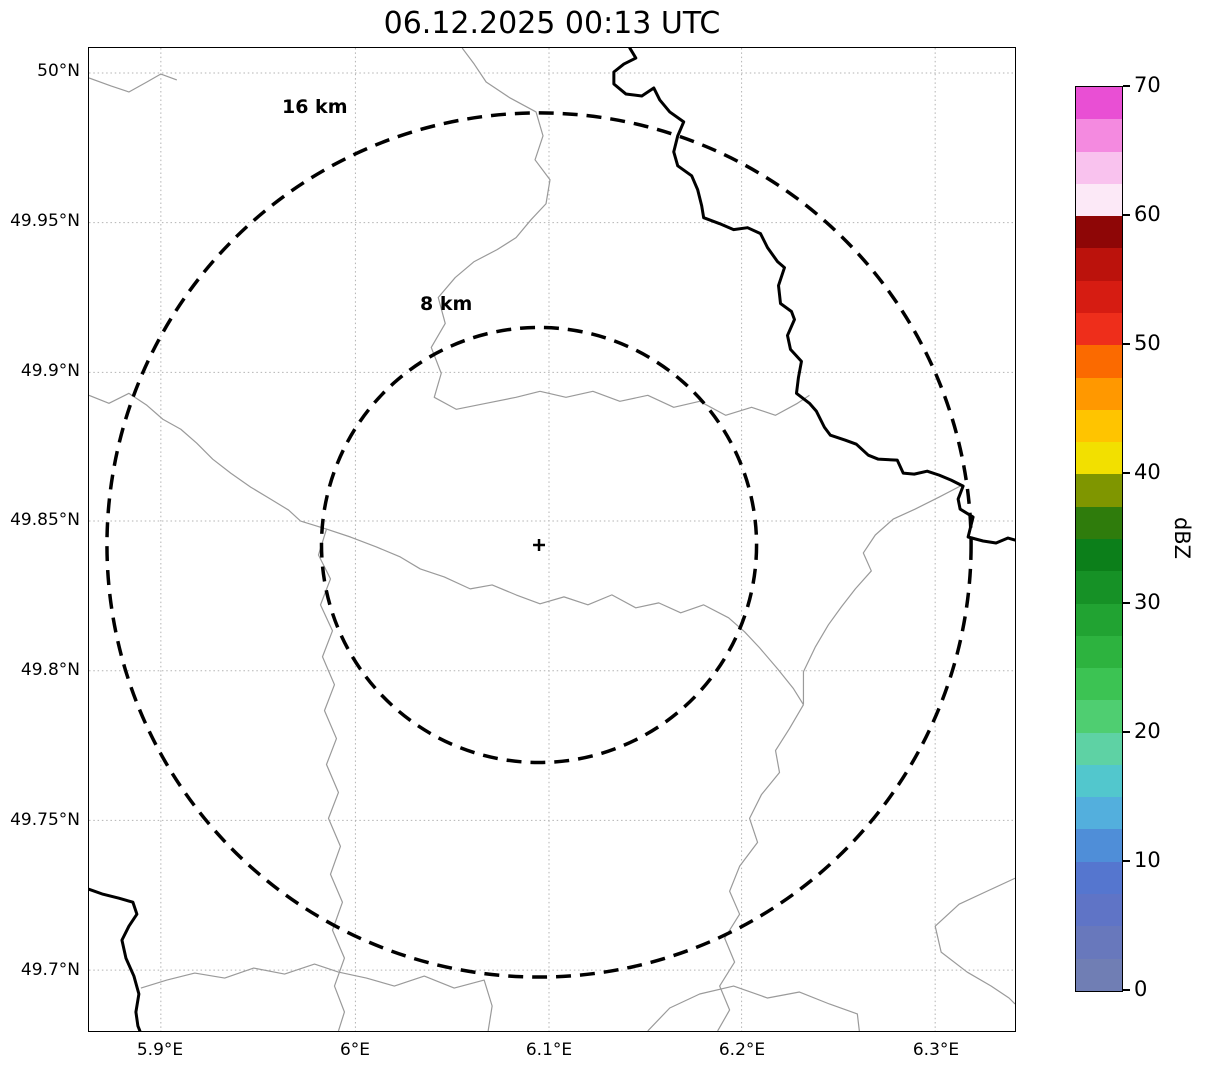 The height and width of the screenshot is (1069, 1207). Describe the element at coordinates (45, 520) in the screenshot. I see `y-tick-label: 49.85°N` at that location.